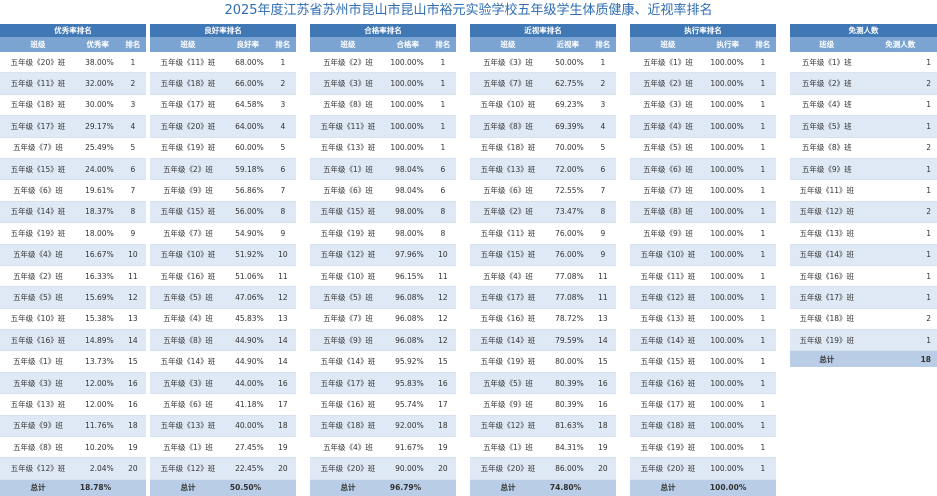  Describe the element at coordinates (543, 320) in the screenshot. I see `table-row: 五年级《16》班 78.72% 13` at that location.